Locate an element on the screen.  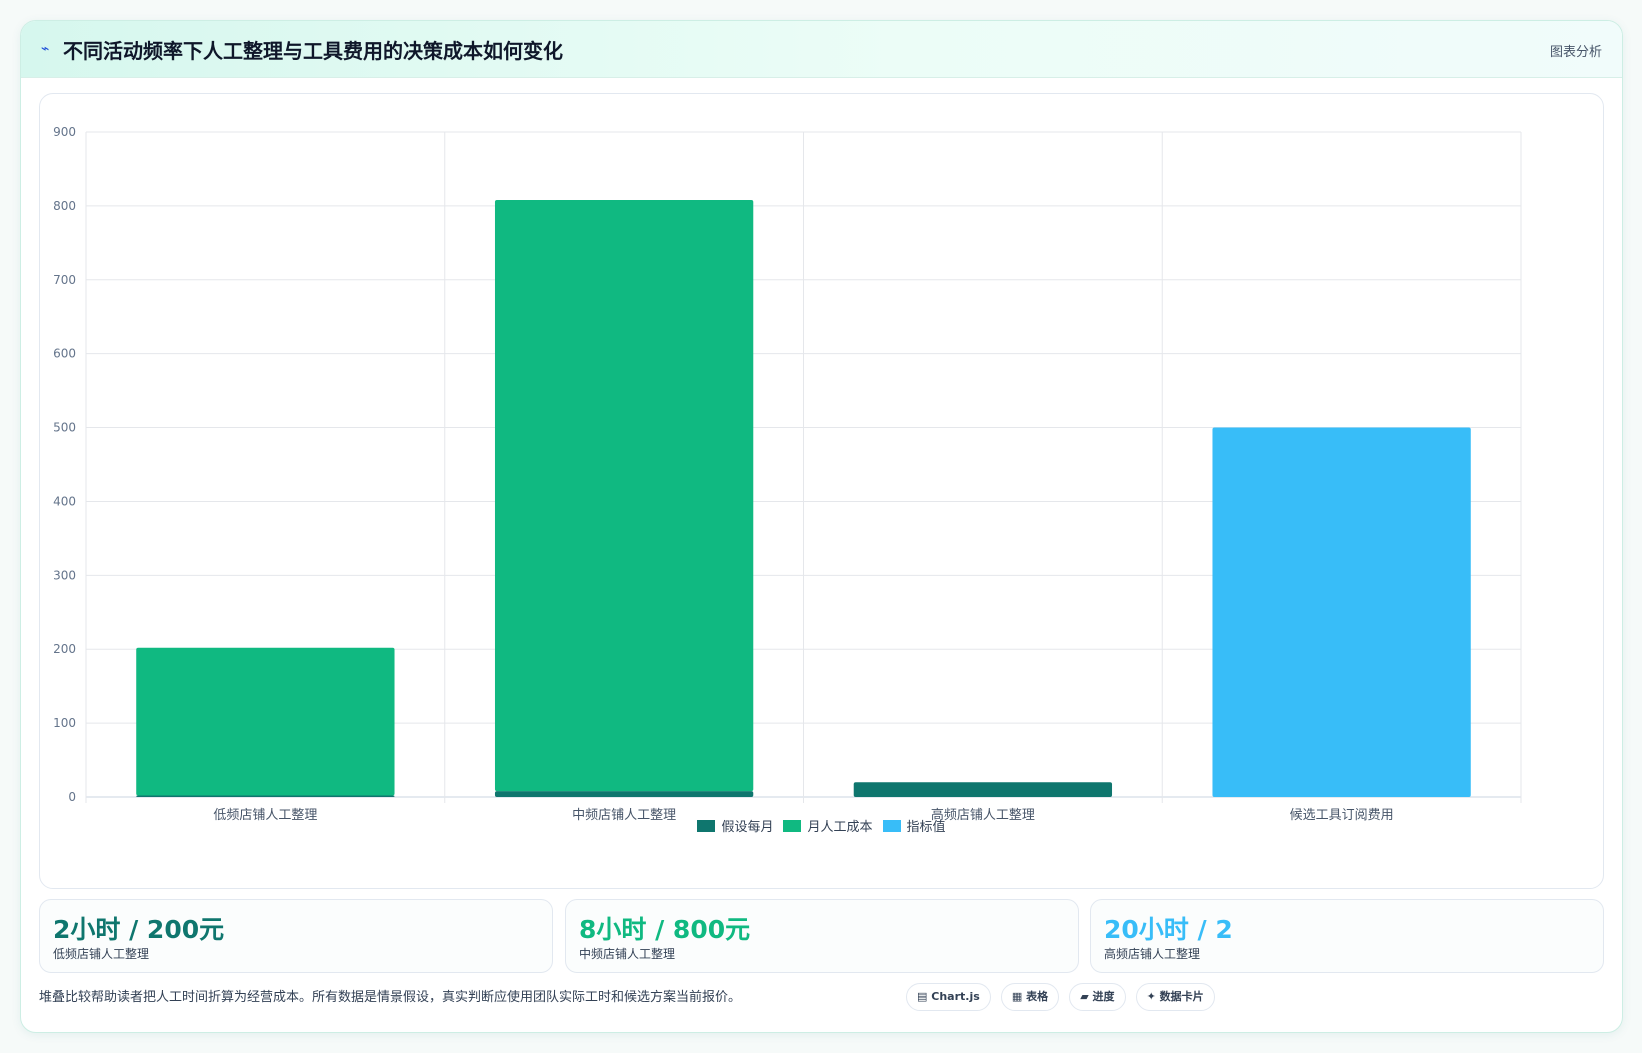
pill-label: 进度 is located at coordinates (1103, 996).